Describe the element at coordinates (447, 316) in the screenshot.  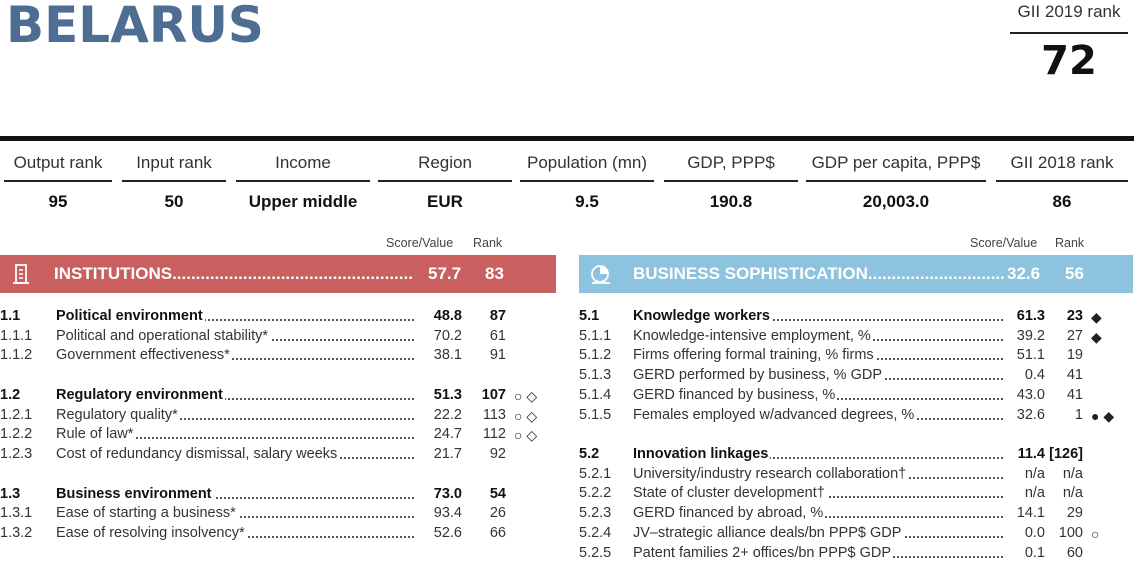
I see `indicator-score: 48.8` at that location.